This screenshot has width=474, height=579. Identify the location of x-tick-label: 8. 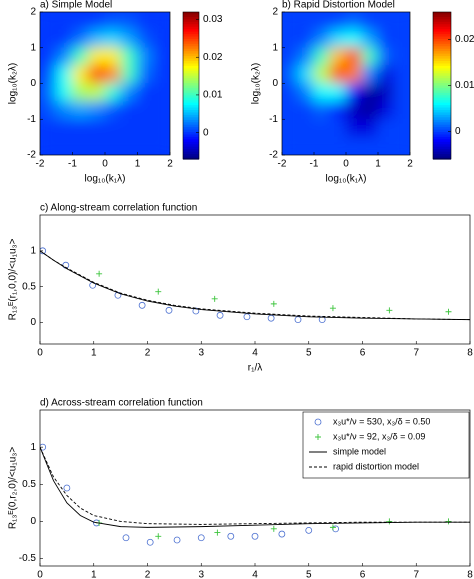
(470, 353).